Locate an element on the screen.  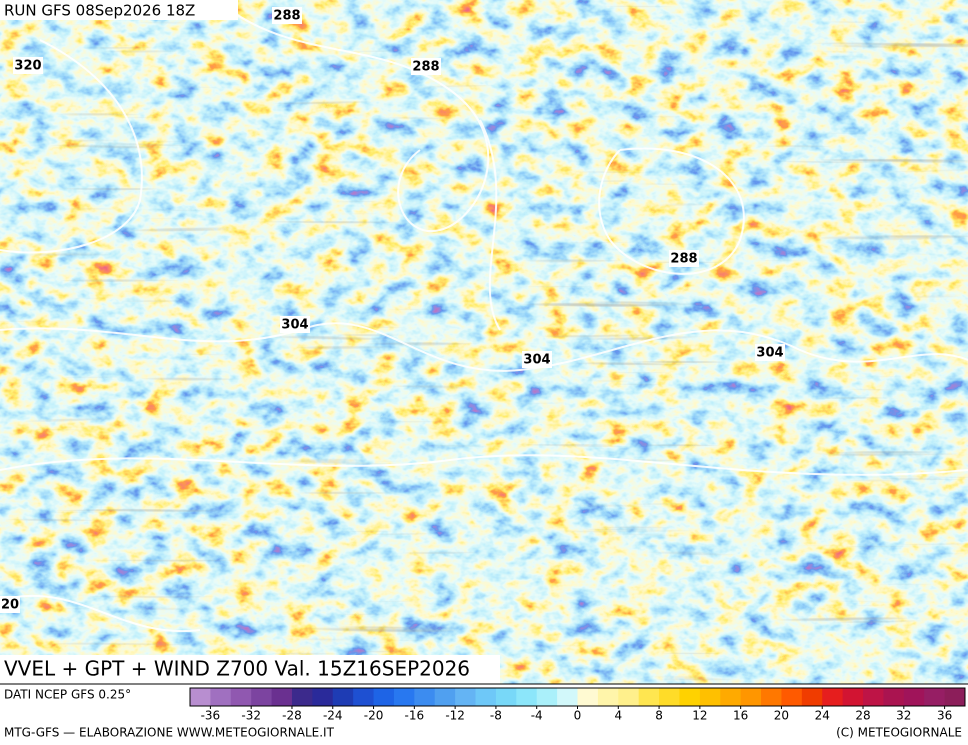
colorbar-tick-label: -20 is located at coordinates (374, 716).